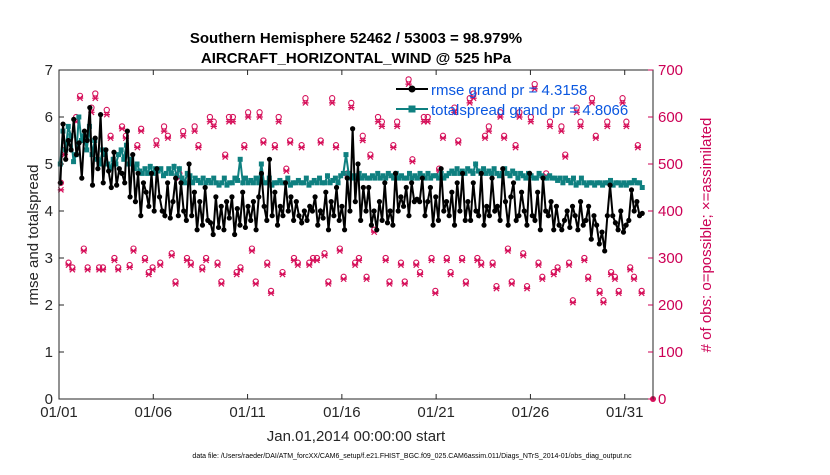 The height and width of the screenshot is (475, 830). Describe the element at coordinates (670, 352) in the screenshot. I see `y-right-tick-label: 100` at that location.